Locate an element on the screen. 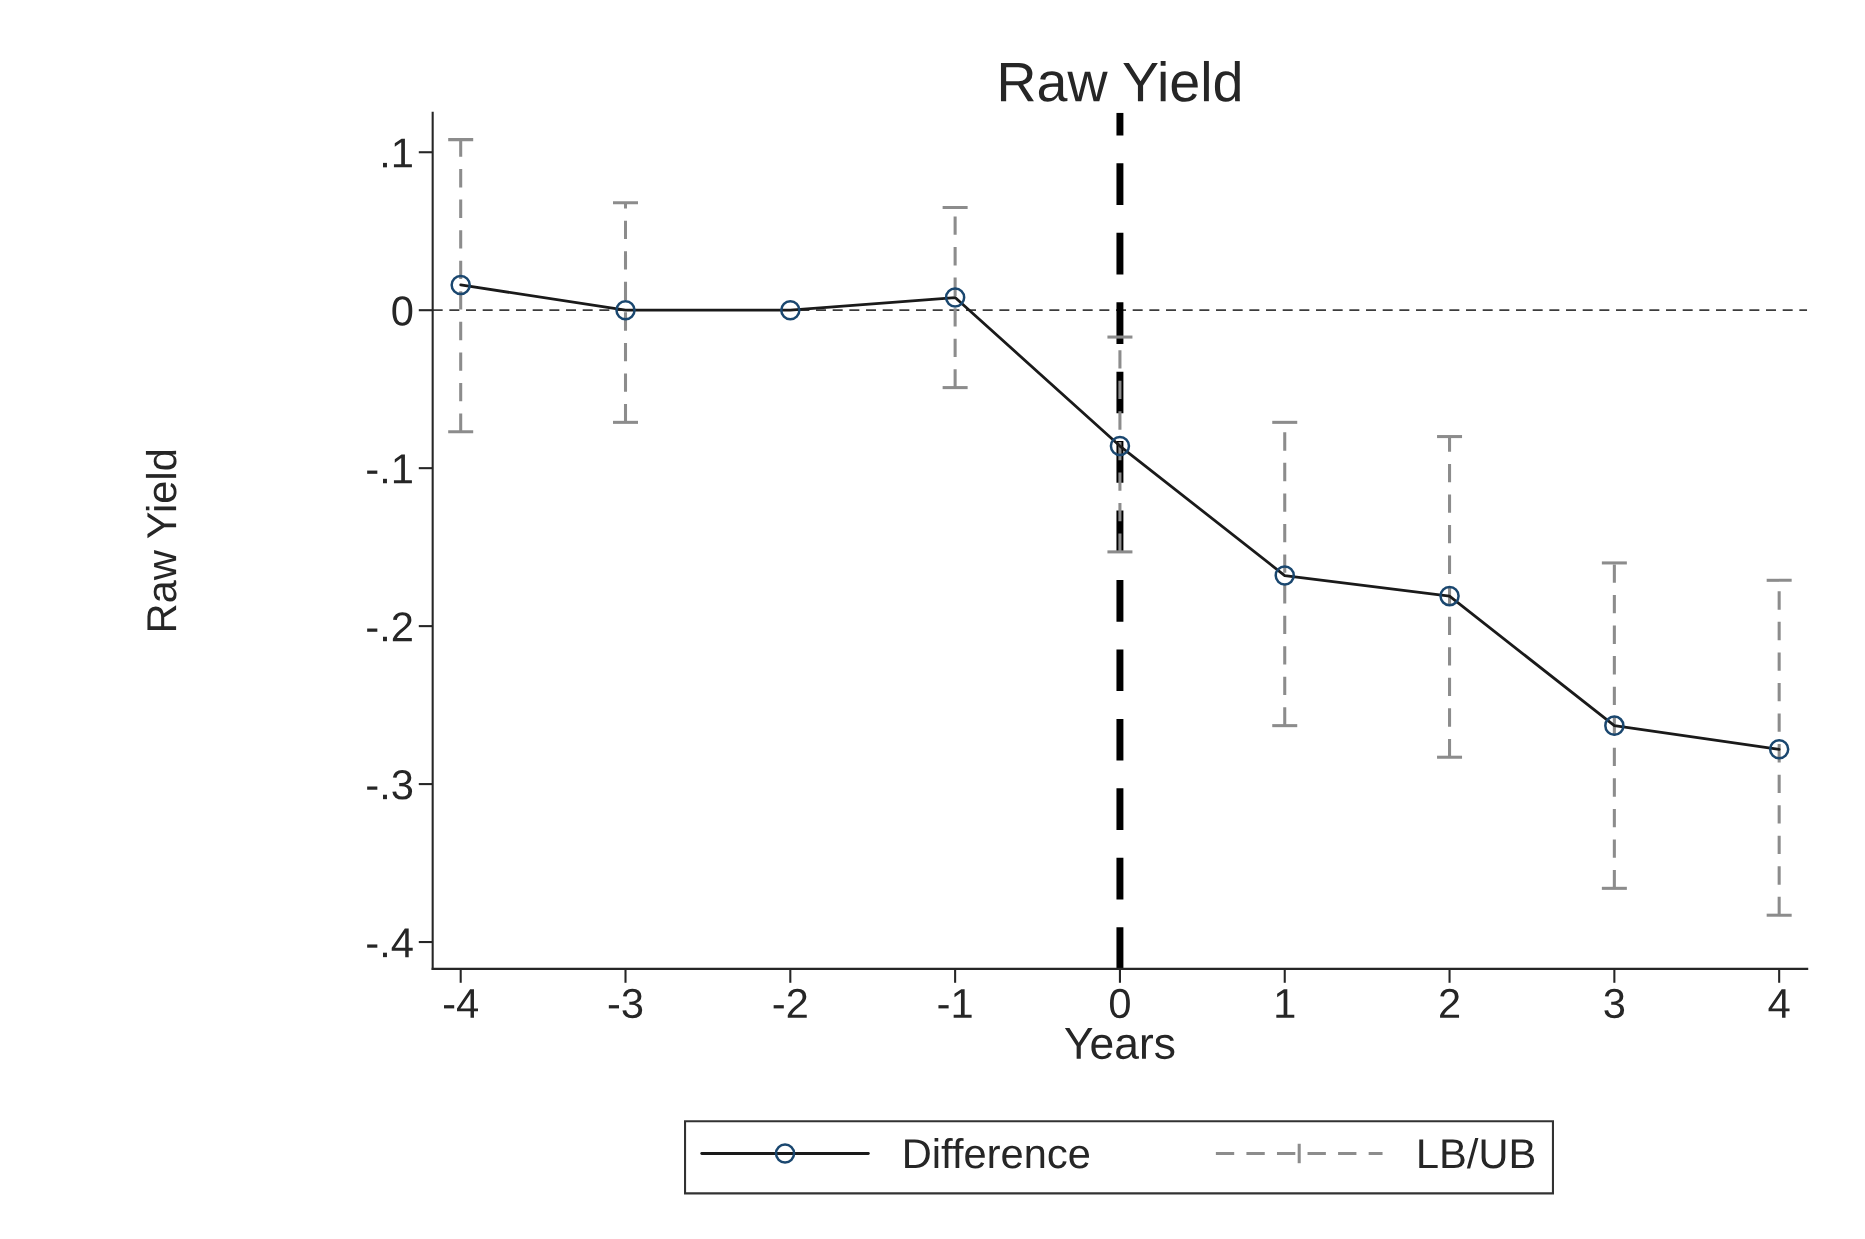 This screenshot has width=1865, height=1239. x-tick-label: -3 is located at coordinates (625, 1003).